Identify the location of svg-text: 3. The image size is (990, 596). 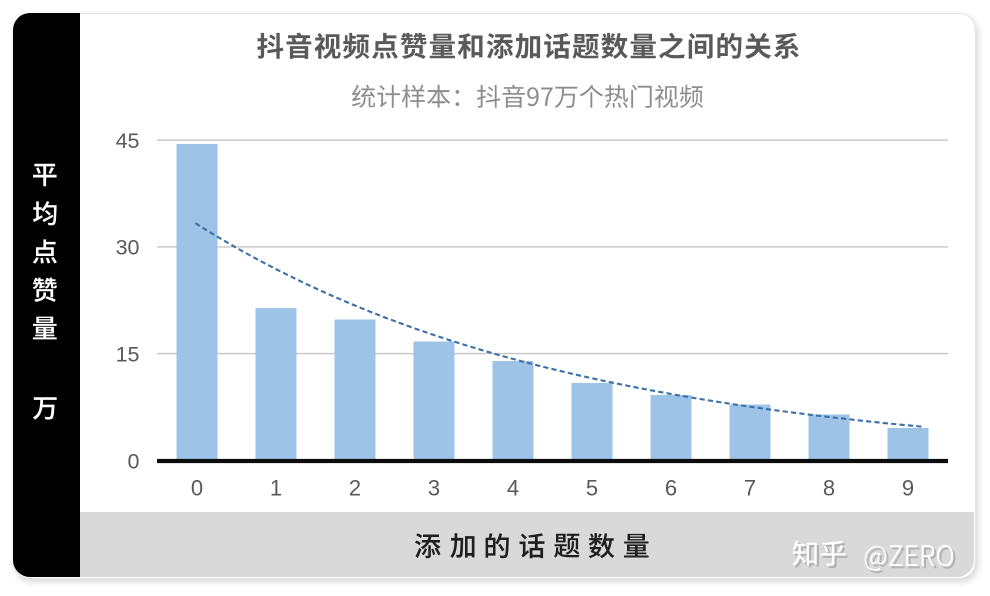
(434, 487).